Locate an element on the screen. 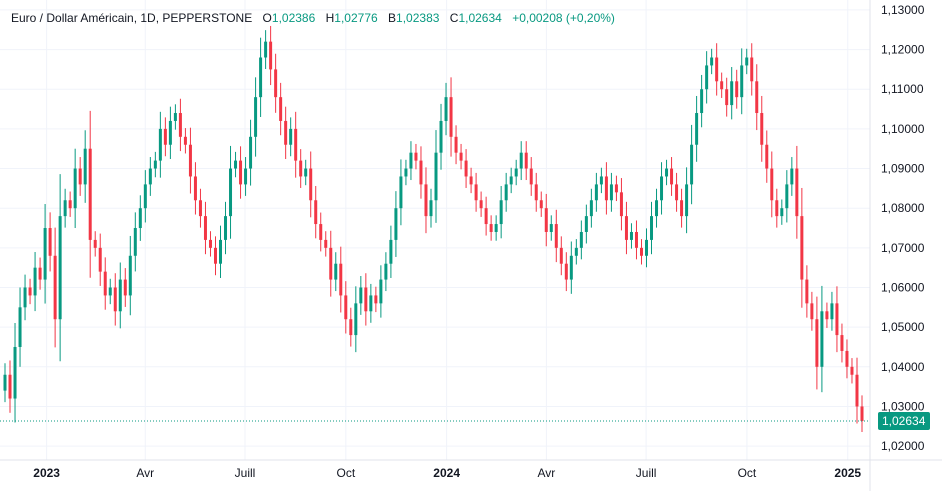 The width and height of the screenshot is (942, 491). low-value: 1,02383 is located at coordinates (418, 18).